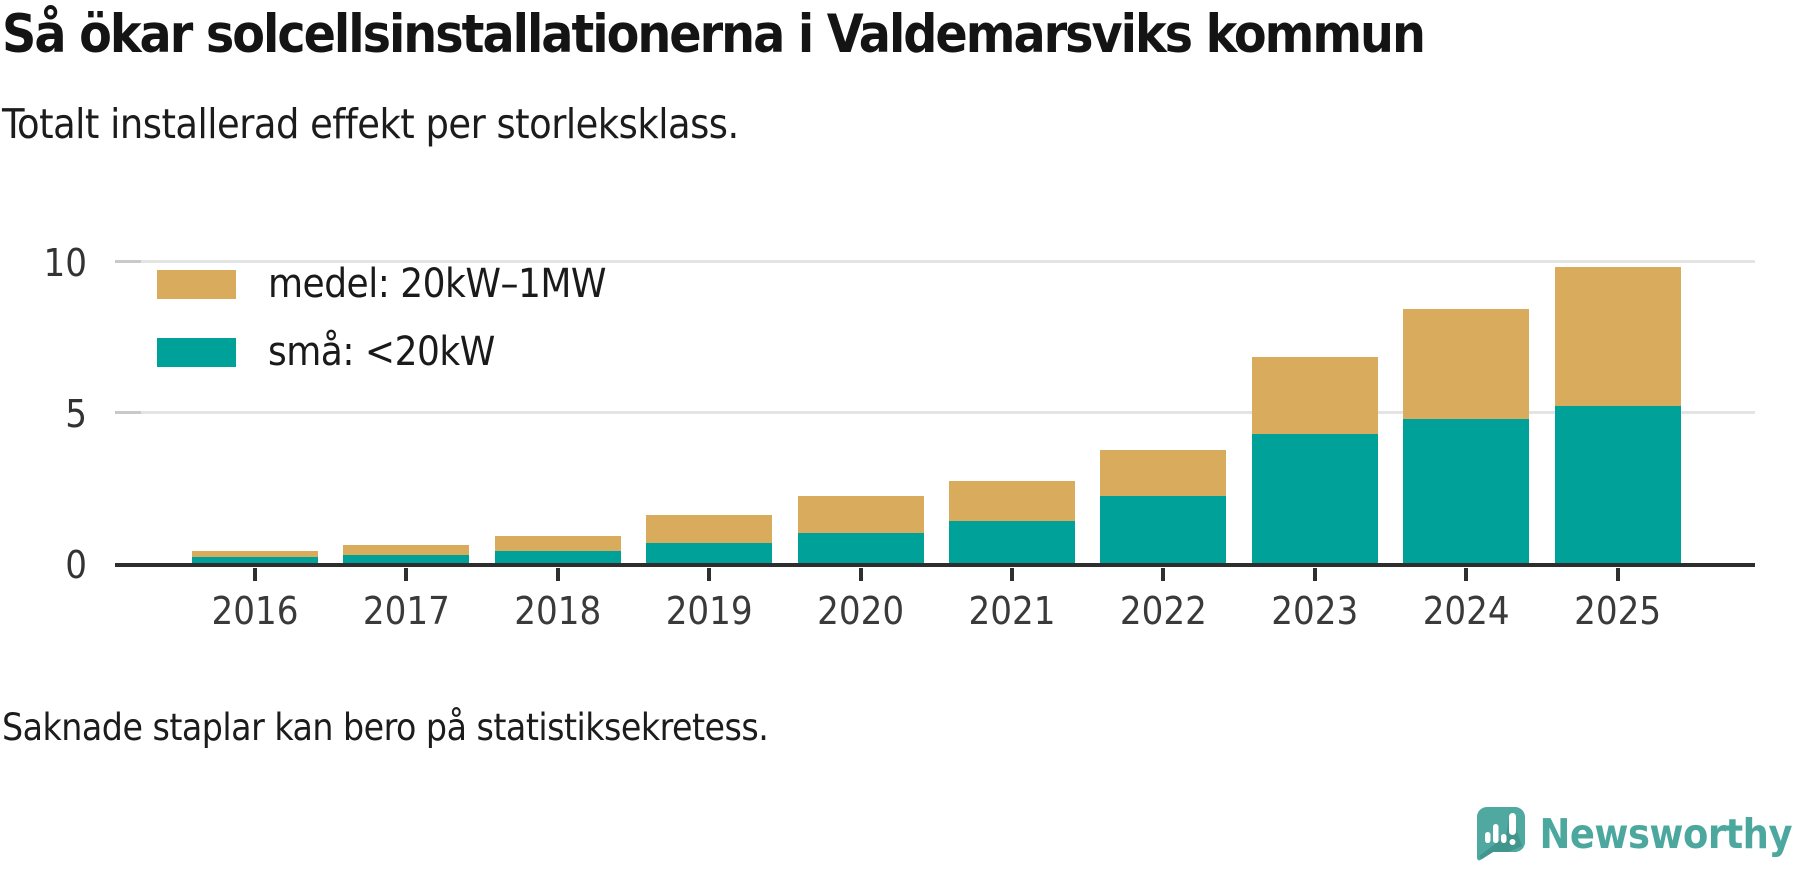 Image resolution: width=1800 pixels, height=879 pixels. I want to click on x-axis-label-2024: 2024, so click(1466, 611).